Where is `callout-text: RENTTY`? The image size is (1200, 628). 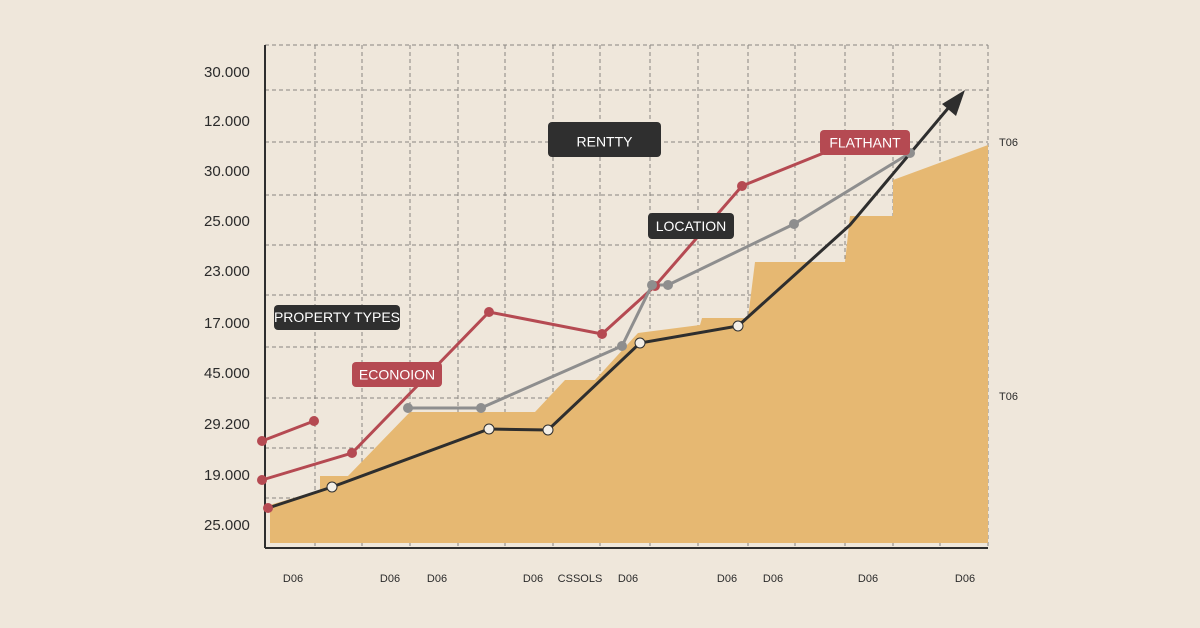
callout-text: RENTTY is located at coordinates (605, 141).